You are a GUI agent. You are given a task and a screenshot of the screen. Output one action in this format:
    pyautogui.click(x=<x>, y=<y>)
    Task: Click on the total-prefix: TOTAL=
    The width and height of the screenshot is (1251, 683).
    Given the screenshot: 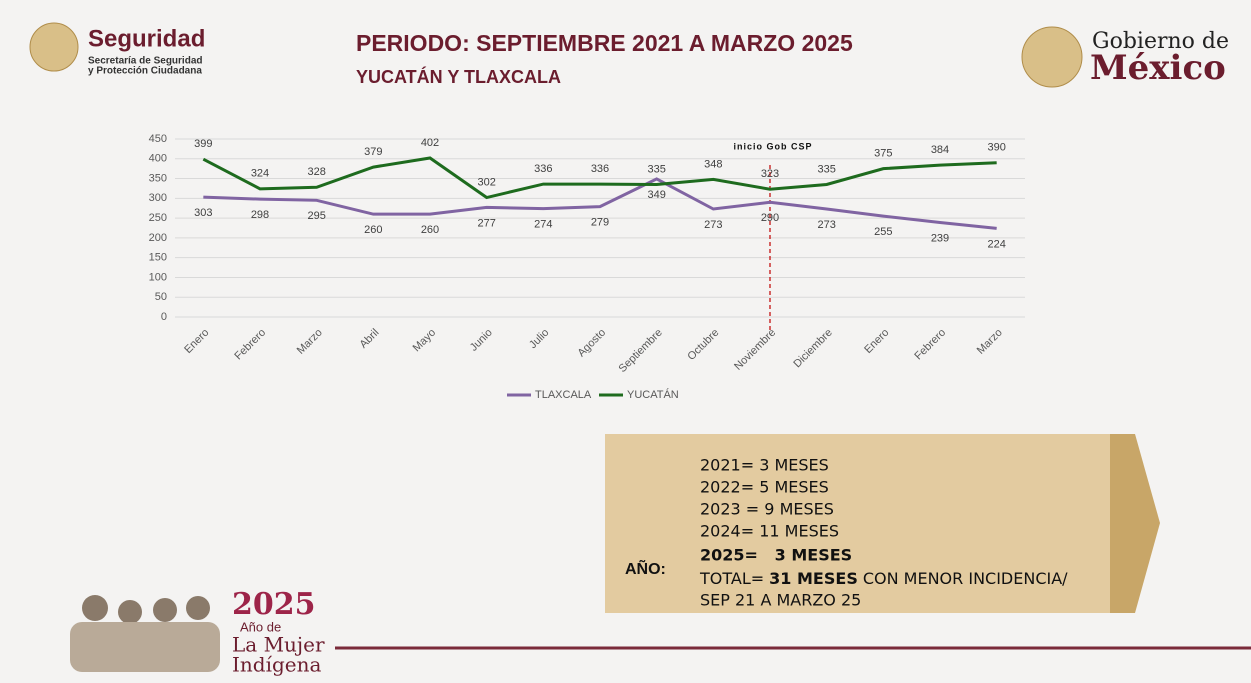 What is the action you would take?
    pyautogui.click(x=731, y=578)
    